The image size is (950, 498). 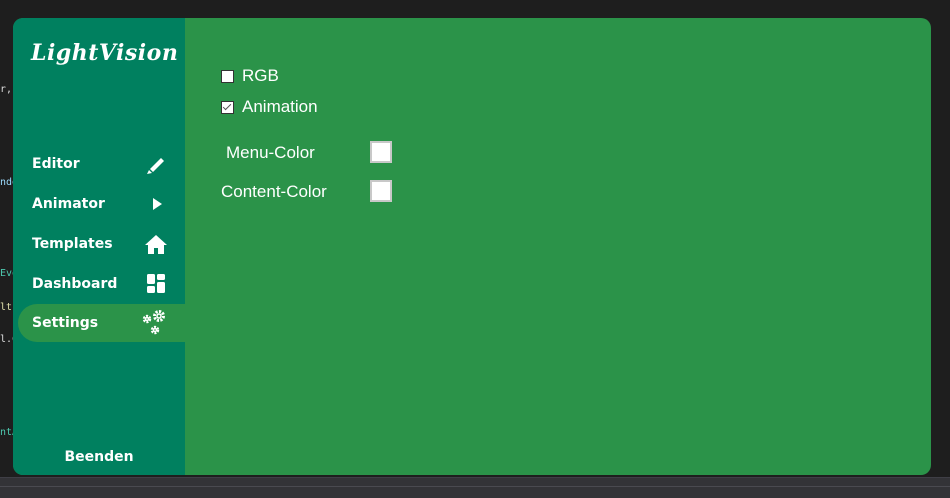 I want to click on dashboard-icon, so click(x=156, y=283).